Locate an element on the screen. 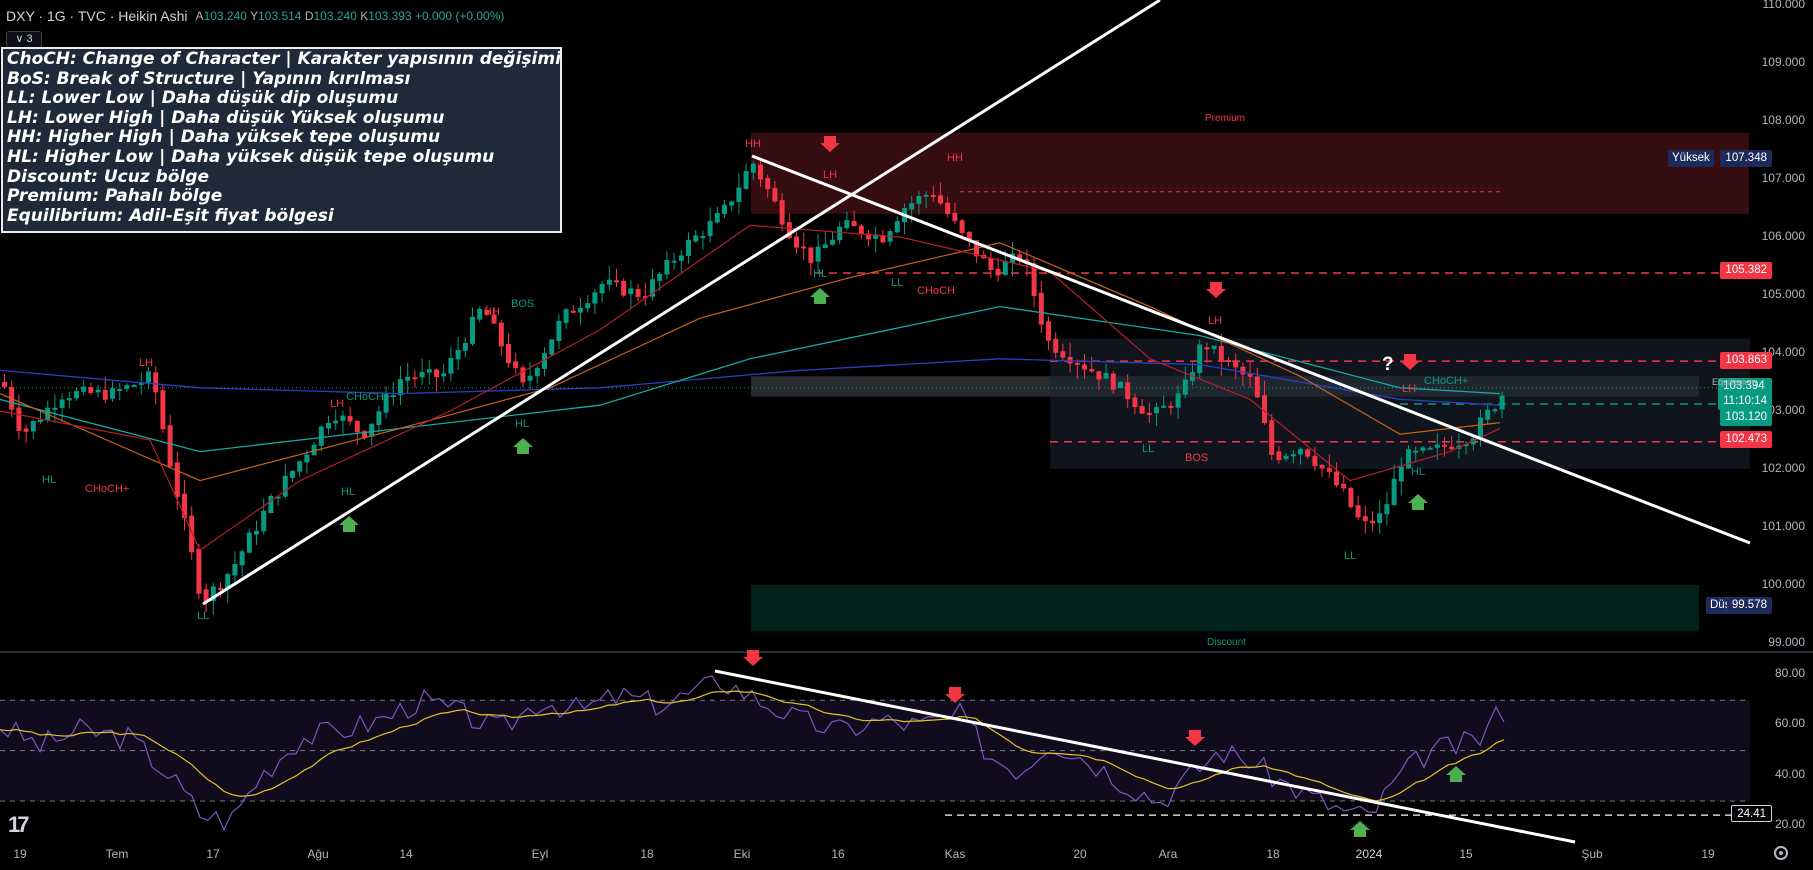 The width and height of the screenshot is (1813, 870). symbol-title: DXY · 1G · TVC · Heikin Ashi is located at coordinates (97, 16).